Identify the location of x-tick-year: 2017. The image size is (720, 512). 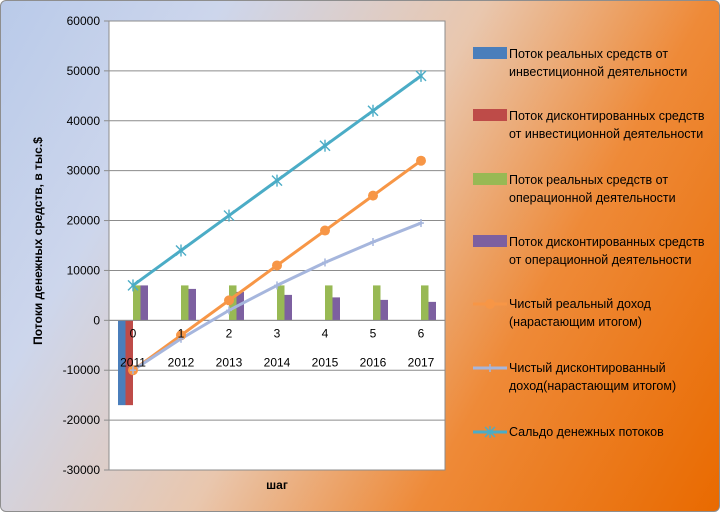
(421, 362).